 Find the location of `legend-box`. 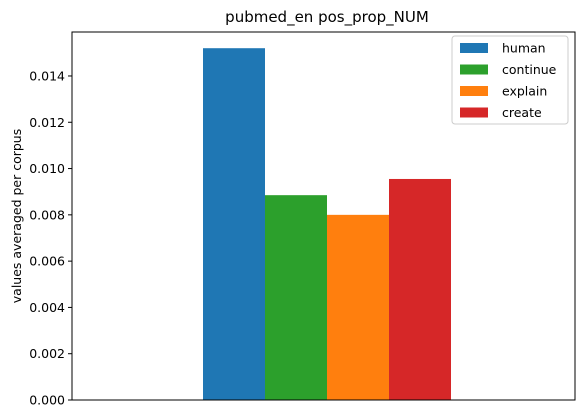

legend-box is located at coordinates (510, 80).